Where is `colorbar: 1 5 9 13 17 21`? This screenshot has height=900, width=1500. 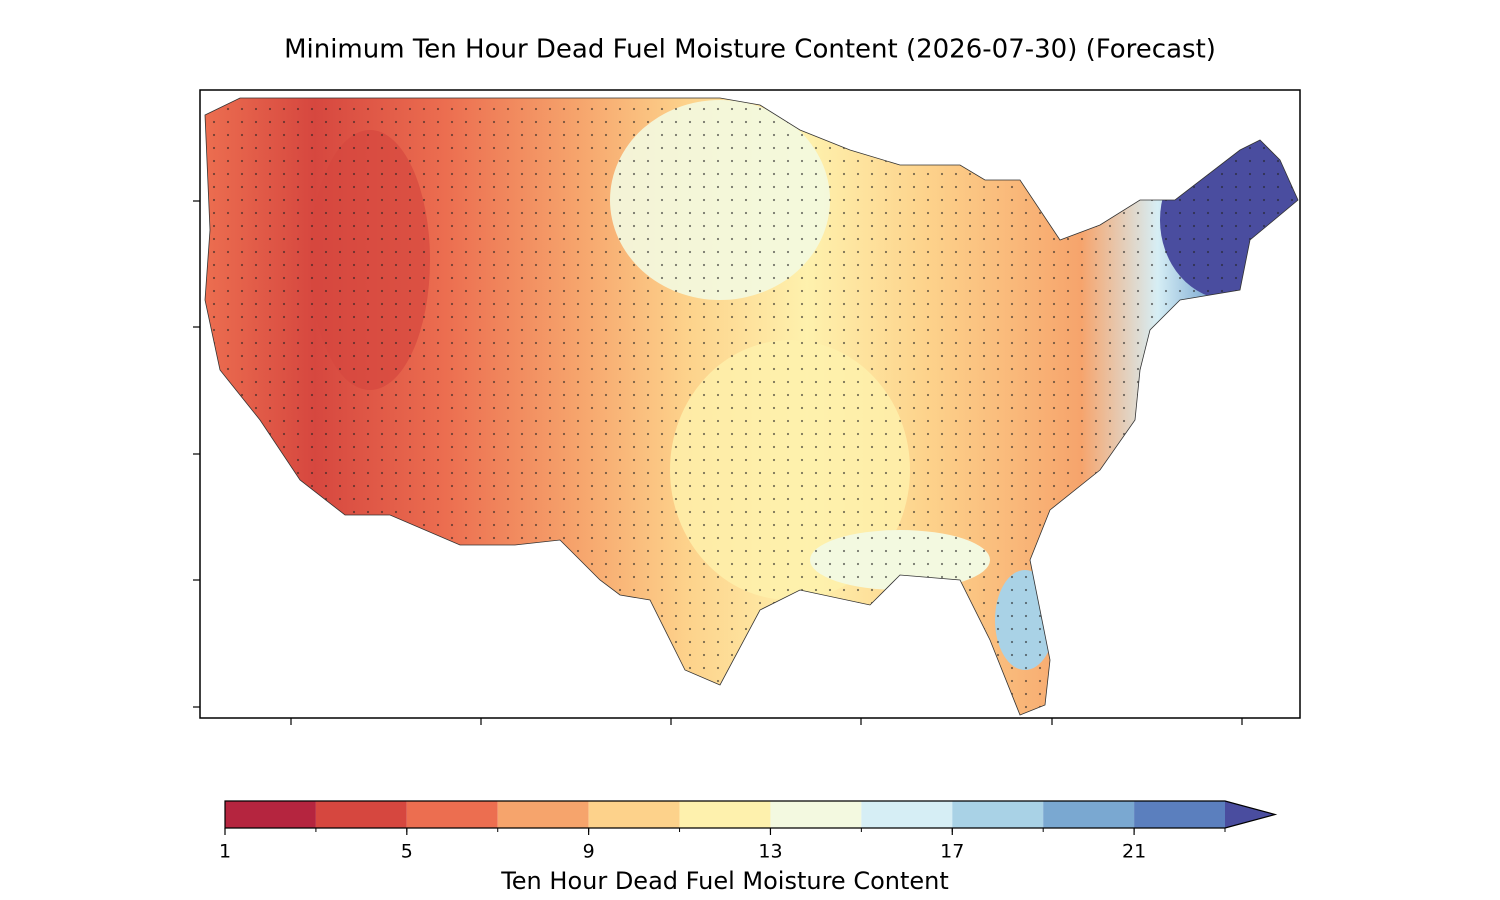 colorbar: 1 5 9 13 17 21 is located at coordinates (748, 831).